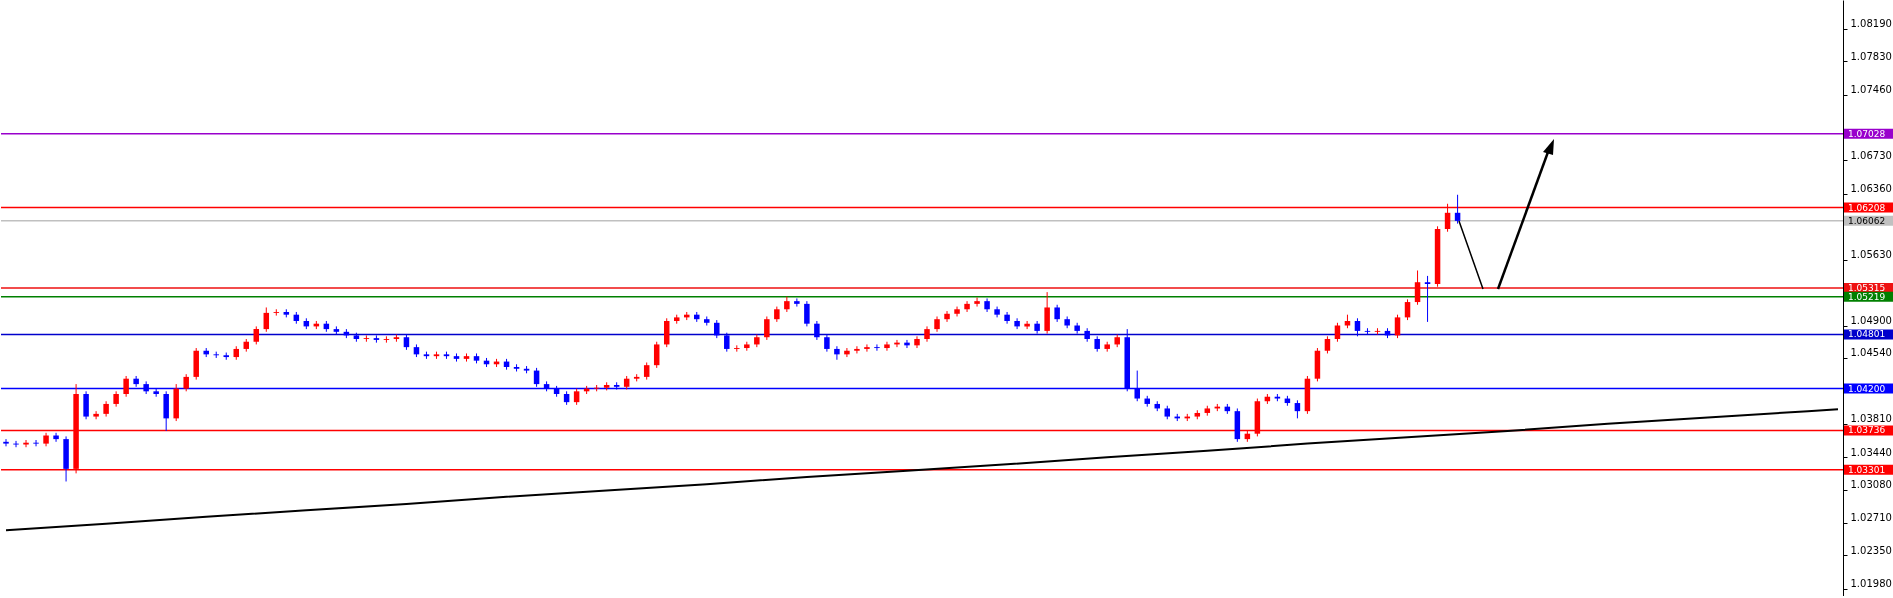 The width and height of the screenshot is (1893, 598). Describe the element at coordinates (1867, 334) in the screenshot. I see `ref-line-label: 1.04801` at that location.